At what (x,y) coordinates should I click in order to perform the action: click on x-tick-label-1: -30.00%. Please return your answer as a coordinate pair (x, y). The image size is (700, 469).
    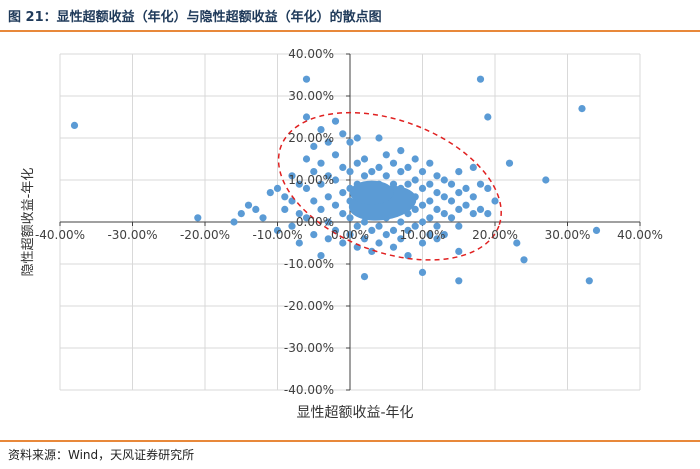
    Looking at the image, I should click on (132, 235).